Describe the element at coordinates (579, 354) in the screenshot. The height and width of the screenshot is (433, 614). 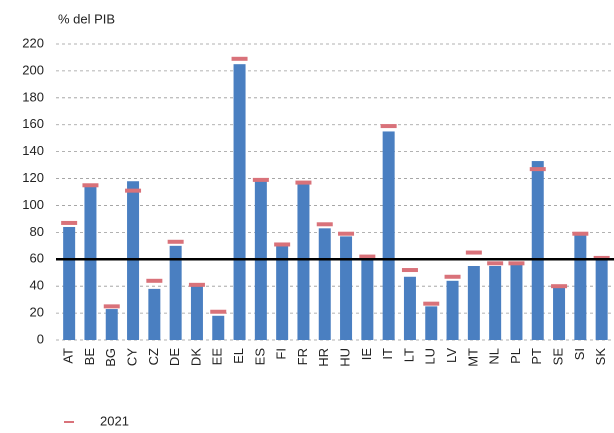
I see `x-tick-label: SI` at that location.